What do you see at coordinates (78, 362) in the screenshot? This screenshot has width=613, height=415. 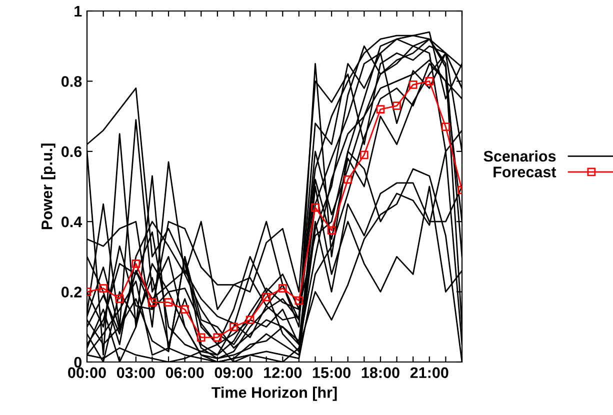 I see `y-tick-label: 0` at bounding box center [78, 362].